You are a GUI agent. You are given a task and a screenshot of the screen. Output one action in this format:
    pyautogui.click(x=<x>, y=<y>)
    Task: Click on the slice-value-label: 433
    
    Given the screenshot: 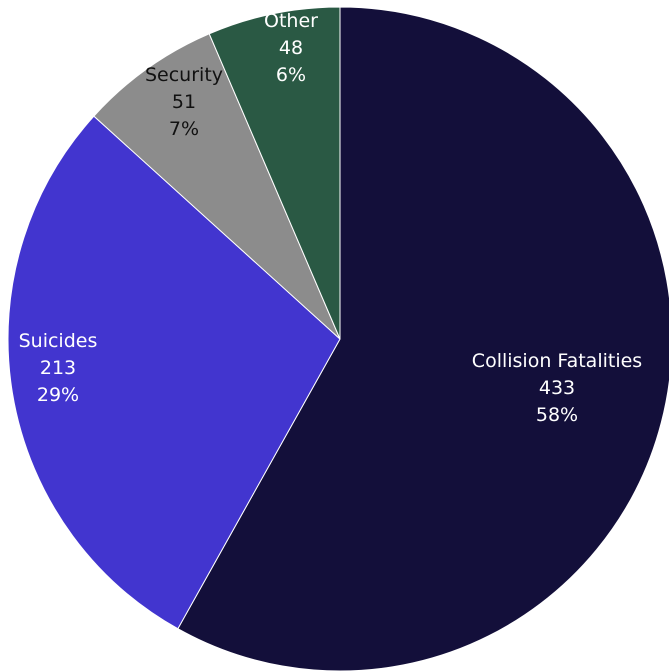 What is the action you would take?
    pyautogui.click(x=557, y=388)
    